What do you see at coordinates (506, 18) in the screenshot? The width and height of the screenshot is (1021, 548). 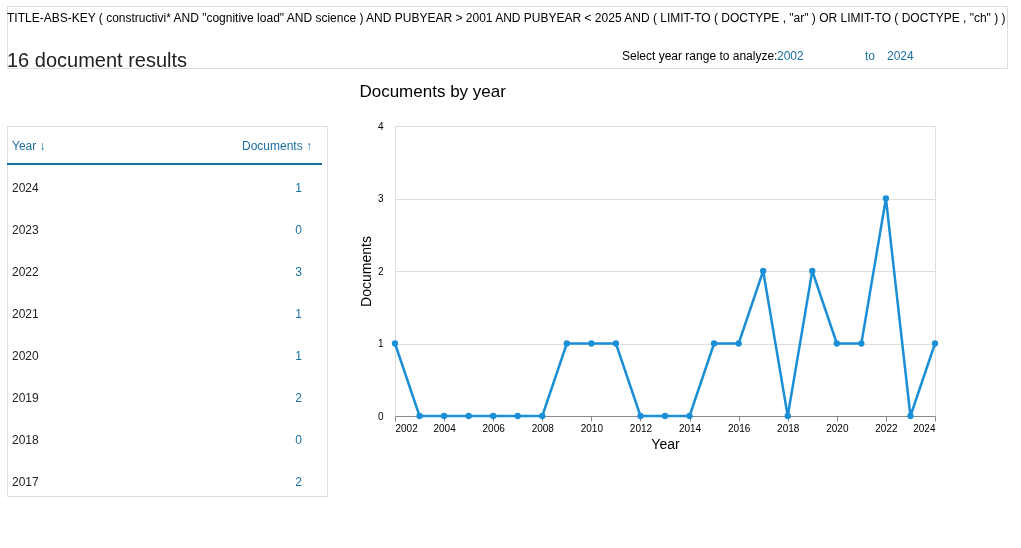 I see `text: TITLE-ABS-KEY ( constructivi* AND "cognitive load" AND science ) AND PUBYEAR > 2001 AND PUBYEAR < 2025 AND ( LIMIT-TO ( DOCTYPE , "ar" ) OR LIMIT-TO ( DOCTYPE , "ch" ) )` at bounding box center [506, 18].